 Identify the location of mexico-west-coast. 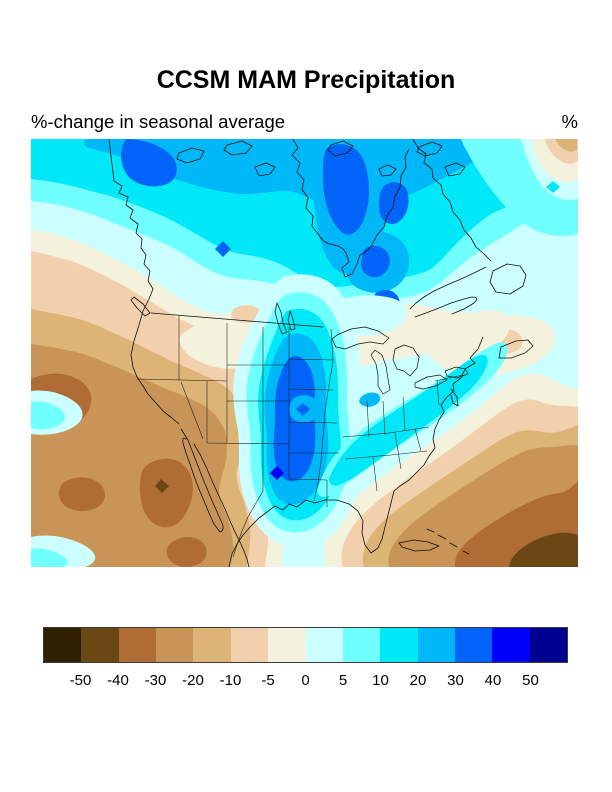
(221, 505).